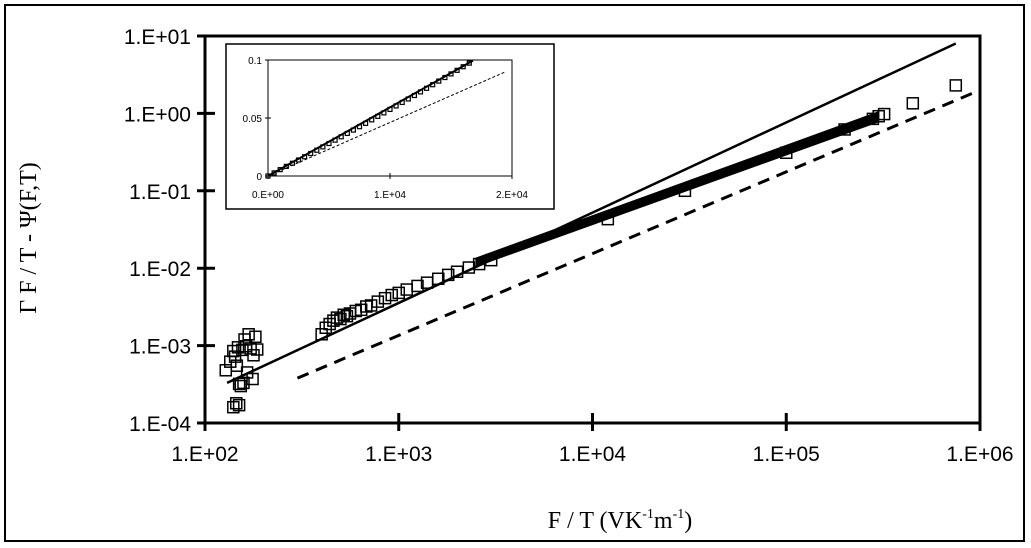 Image resolution: width=1031 pixels, height=548 pixels. Describe the element at coordinates (160, 269) in the screenshot. I see `main-y-tick-label: 1.E-02` at that location.